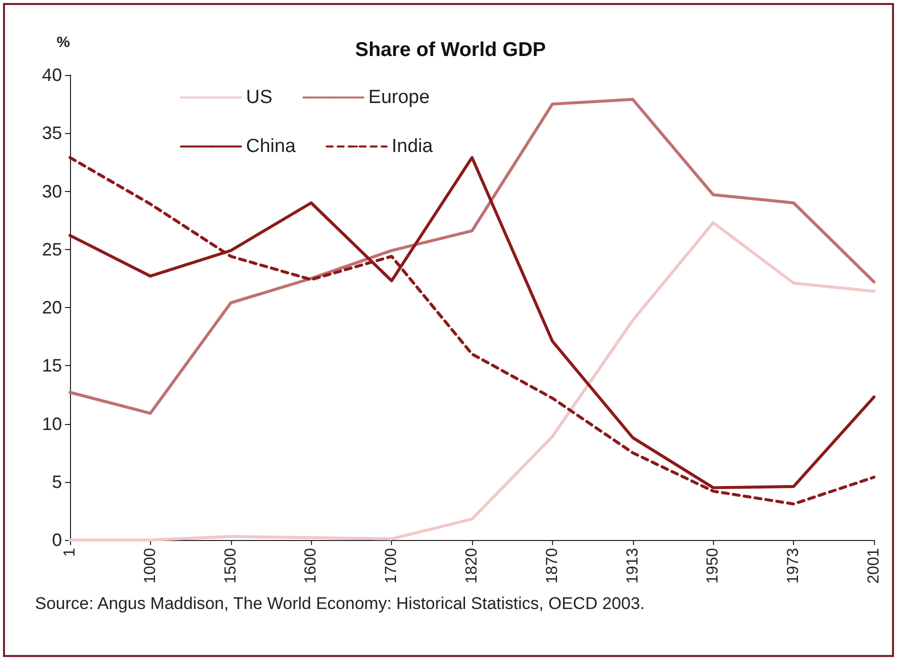 This screenshot has width=901, height=664. Describe the element at coordinates (150, 566) in the screenshot. I see `x-tick-label: 1000` at that location.